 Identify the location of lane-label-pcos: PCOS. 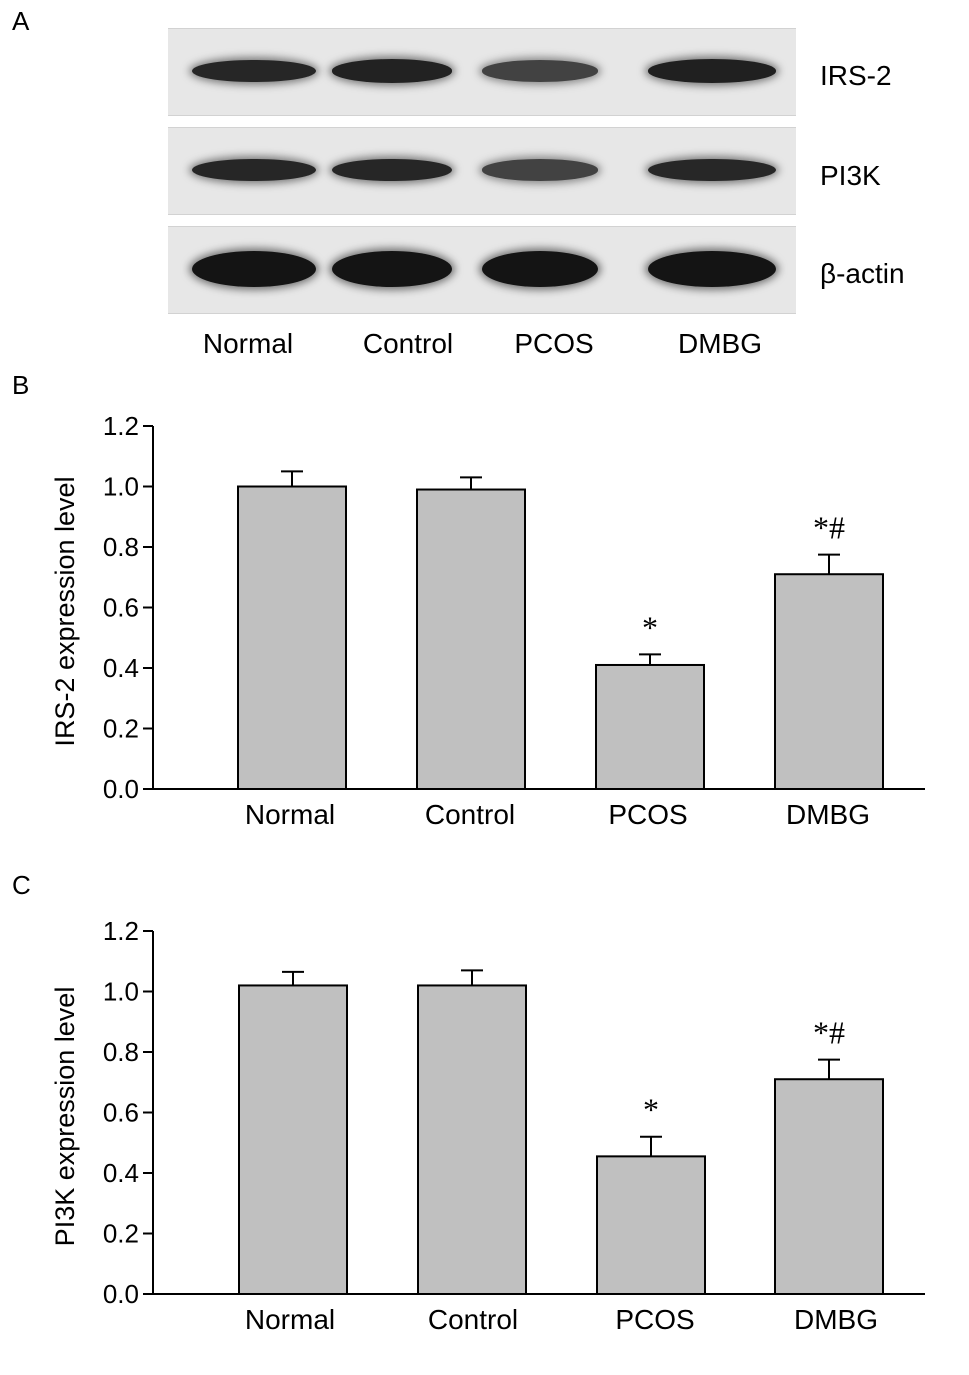
(554, 343).